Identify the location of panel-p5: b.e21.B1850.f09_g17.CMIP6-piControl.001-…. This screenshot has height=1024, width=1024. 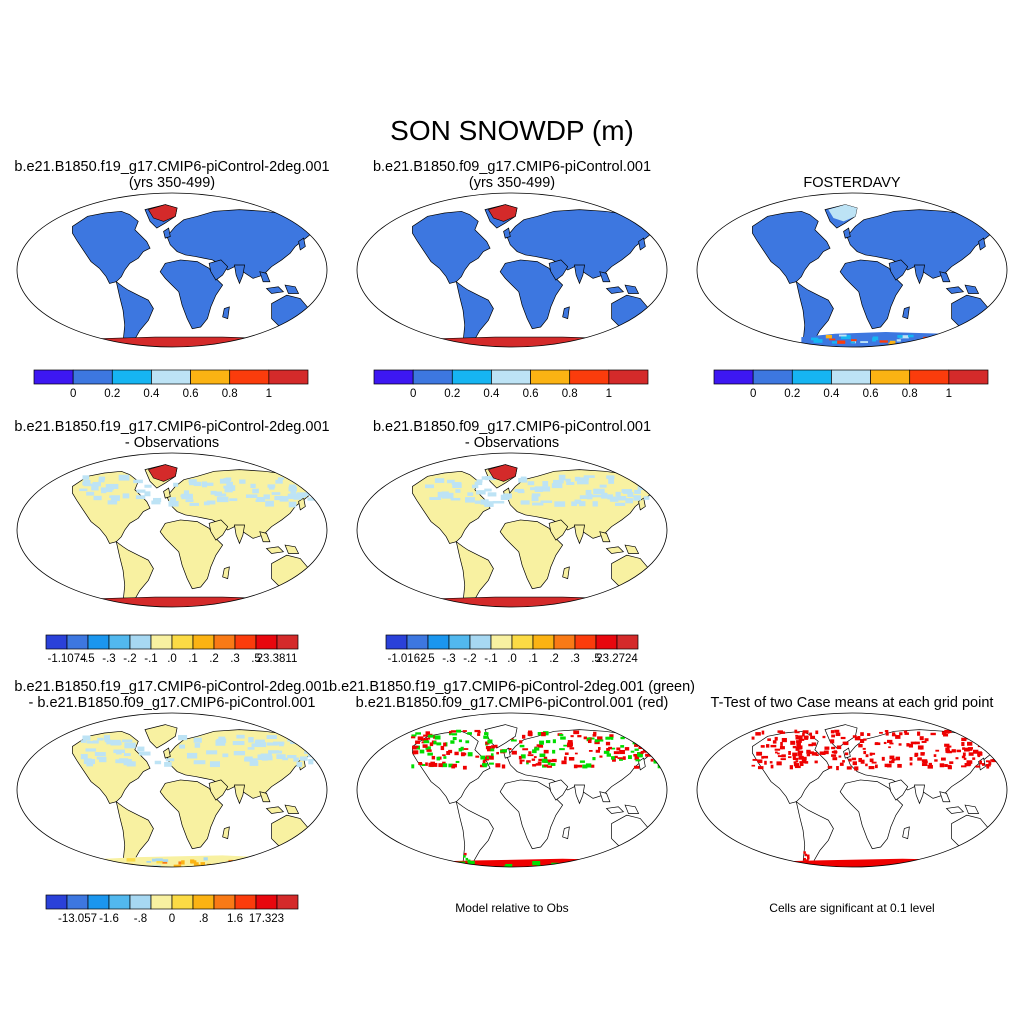
(512, 542).